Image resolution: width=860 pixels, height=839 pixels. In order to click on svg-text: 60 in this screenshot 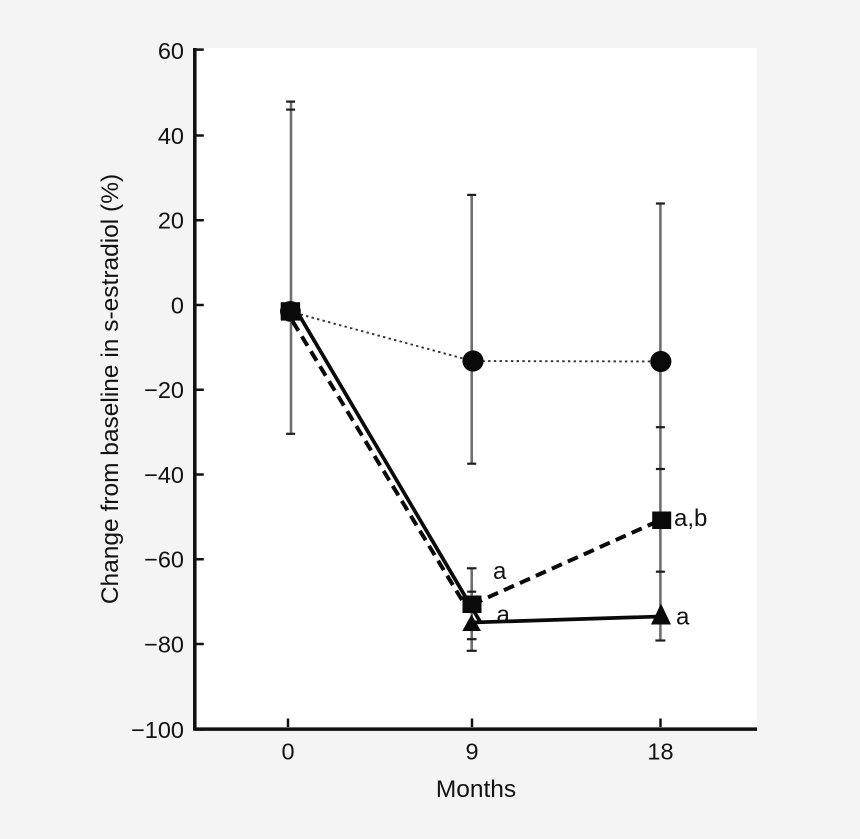, I will do `click(171, 51)`.